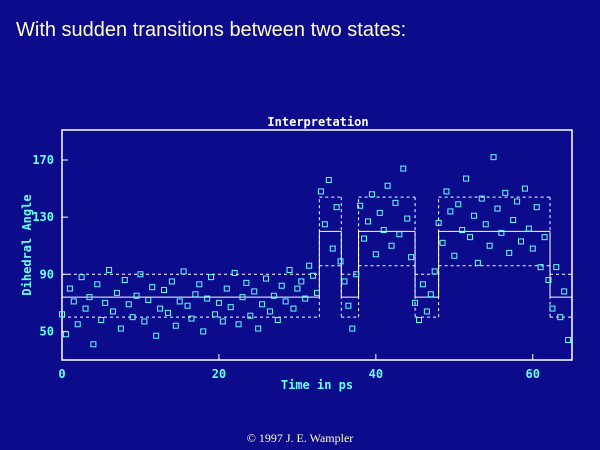 This screenshot has height=450, width=600. Describe the element at coordinates (47, 331) in the screenshot. I see `y-tick-label: 50` at that location.